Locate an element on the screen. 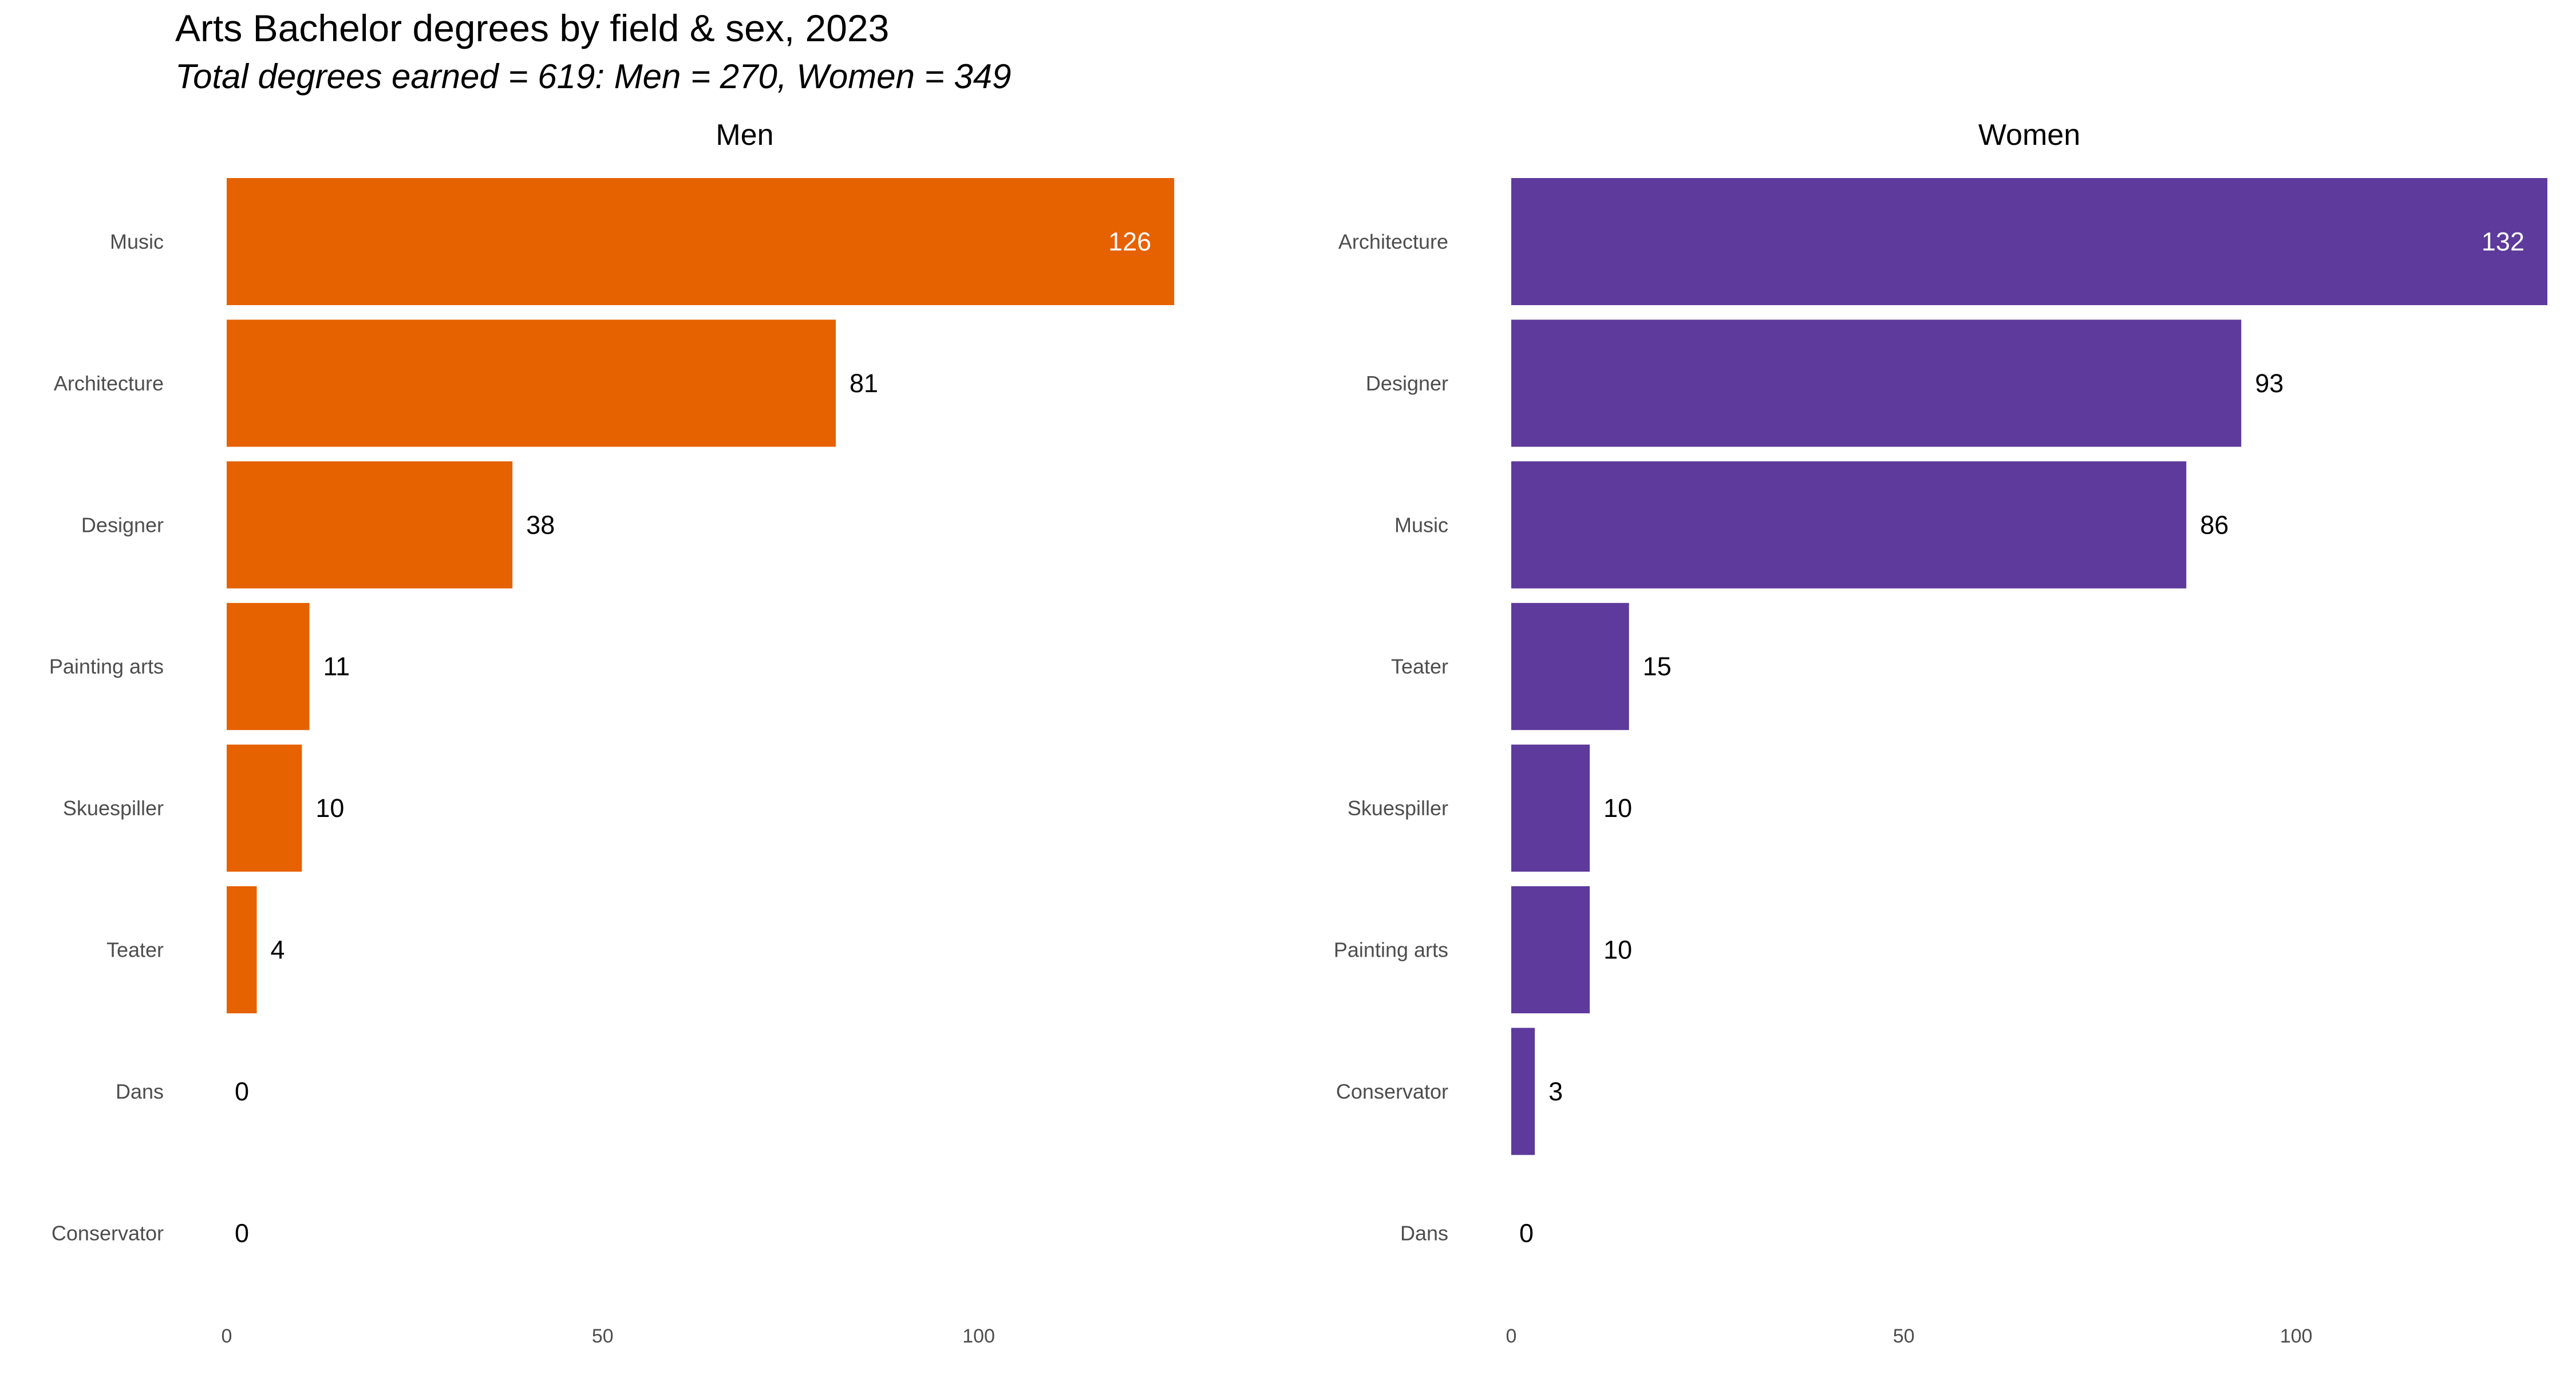 This screenshot has width=2576, height=1374. value-label: 4 is located at coordinates (278, 950).